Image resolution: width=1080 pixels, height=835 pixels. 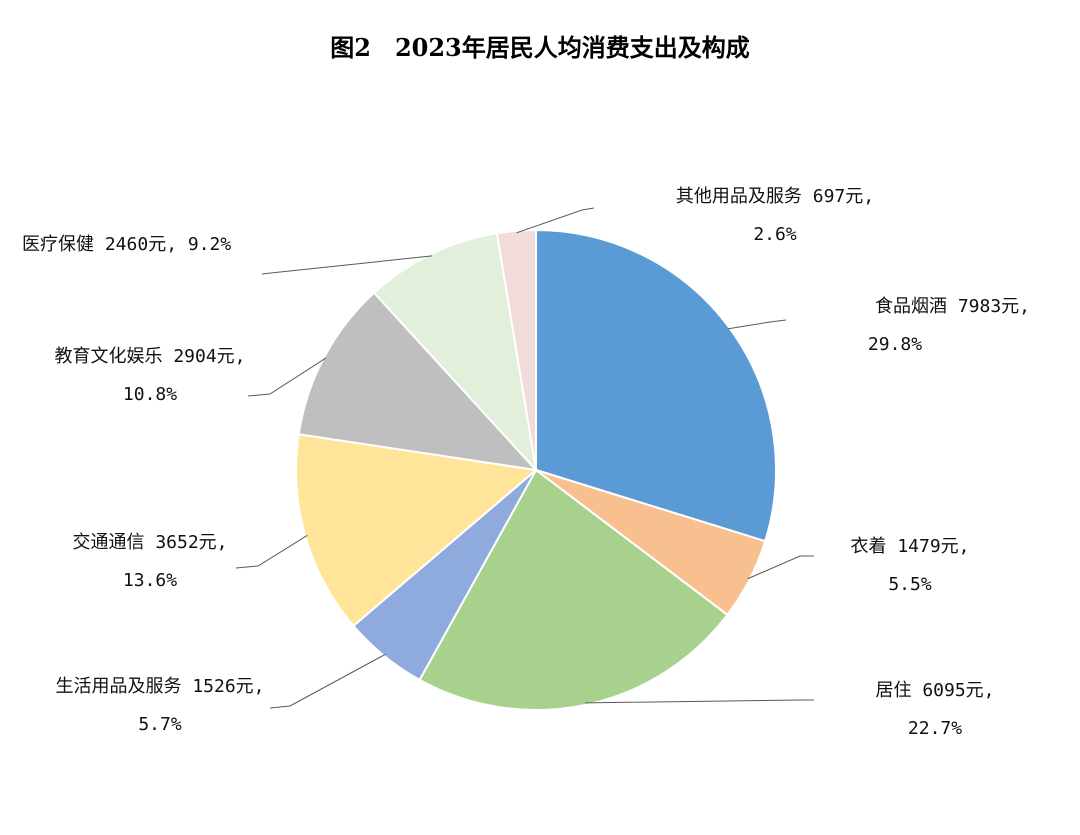 I want to click on label-medical-name: 医疗保健, so click(x=58, y=244).